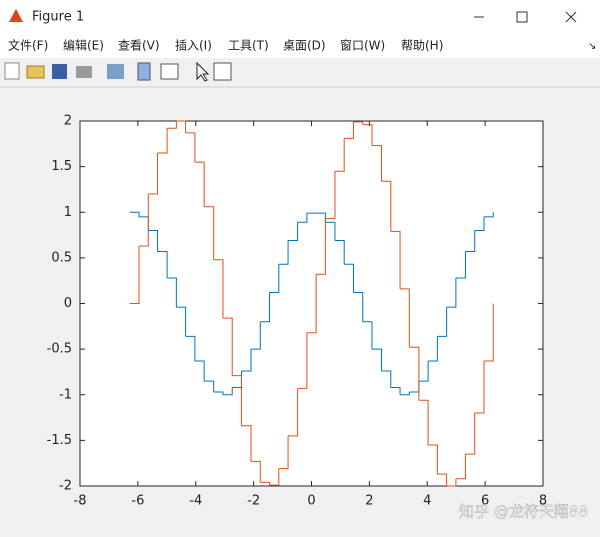 This screenshot has height=537, width=600. Describe the element at coordinates (195, 501) in the screenshot. I see `x-tick-label: -4` at that location.